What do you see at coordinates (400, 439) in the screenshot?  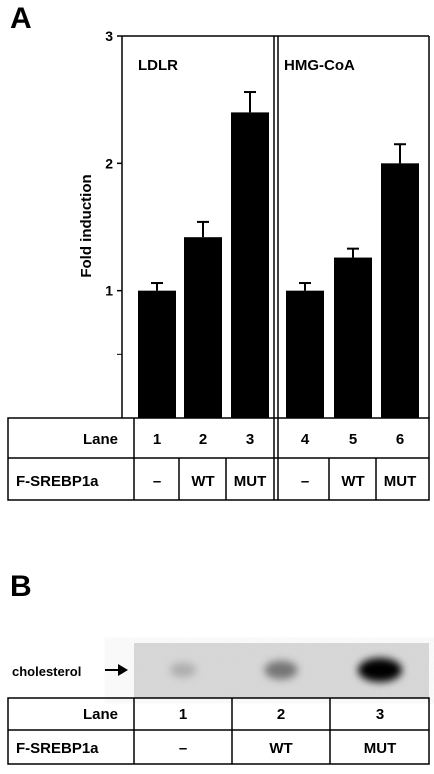 I see `lane-label: 6` at bounding box center [400, 439].